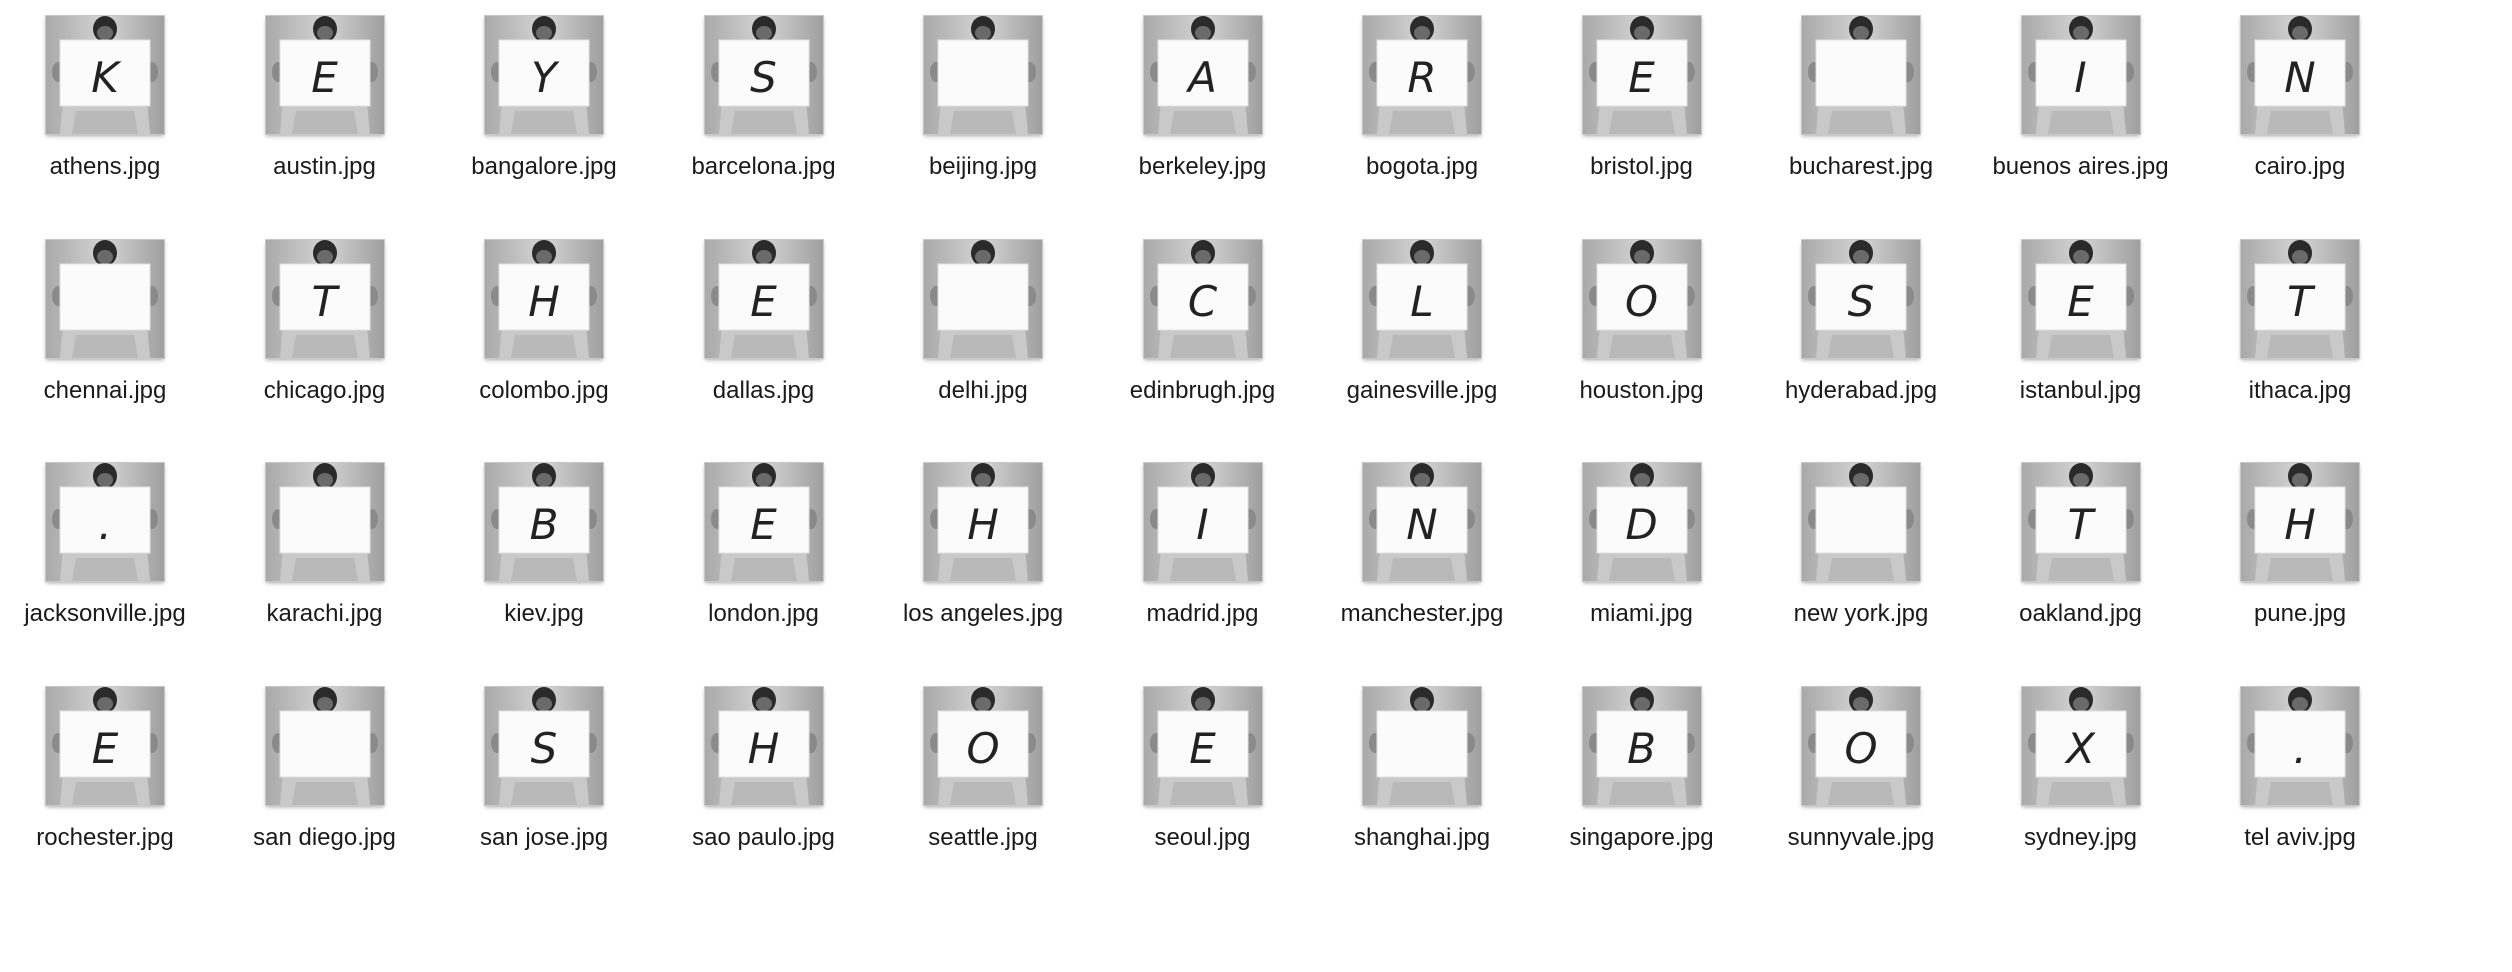 This screenshot has width=2512, height=972. I want to click on file-item: san diego.jpg, so click(328, 771).